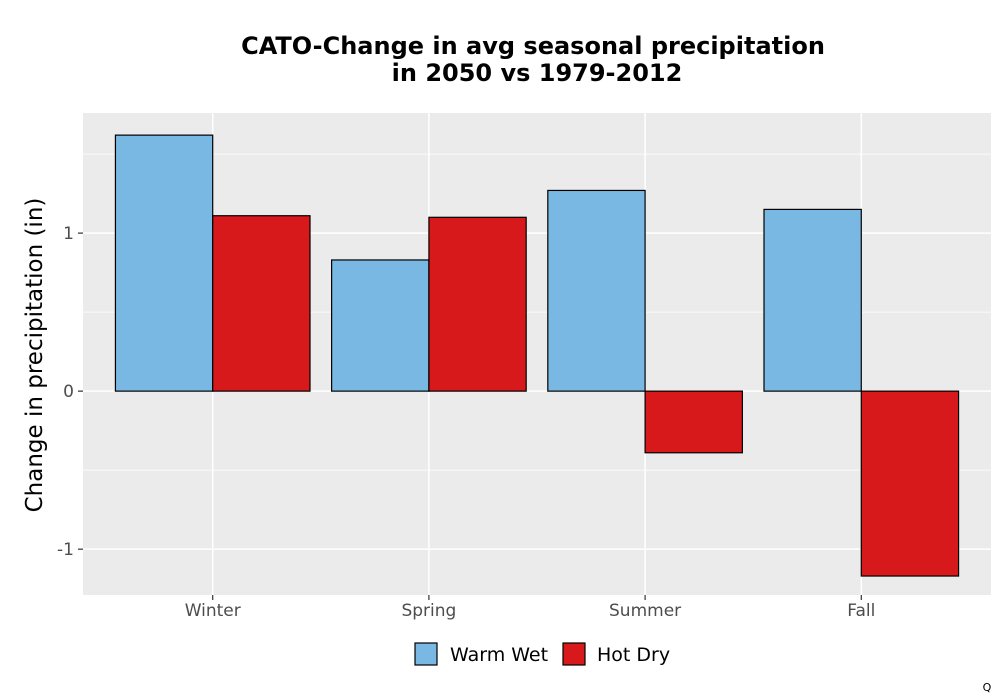  Describe the element at coordinates (477, 304) in the screenshot. I see `bar-hot-dry-spring` at that location.